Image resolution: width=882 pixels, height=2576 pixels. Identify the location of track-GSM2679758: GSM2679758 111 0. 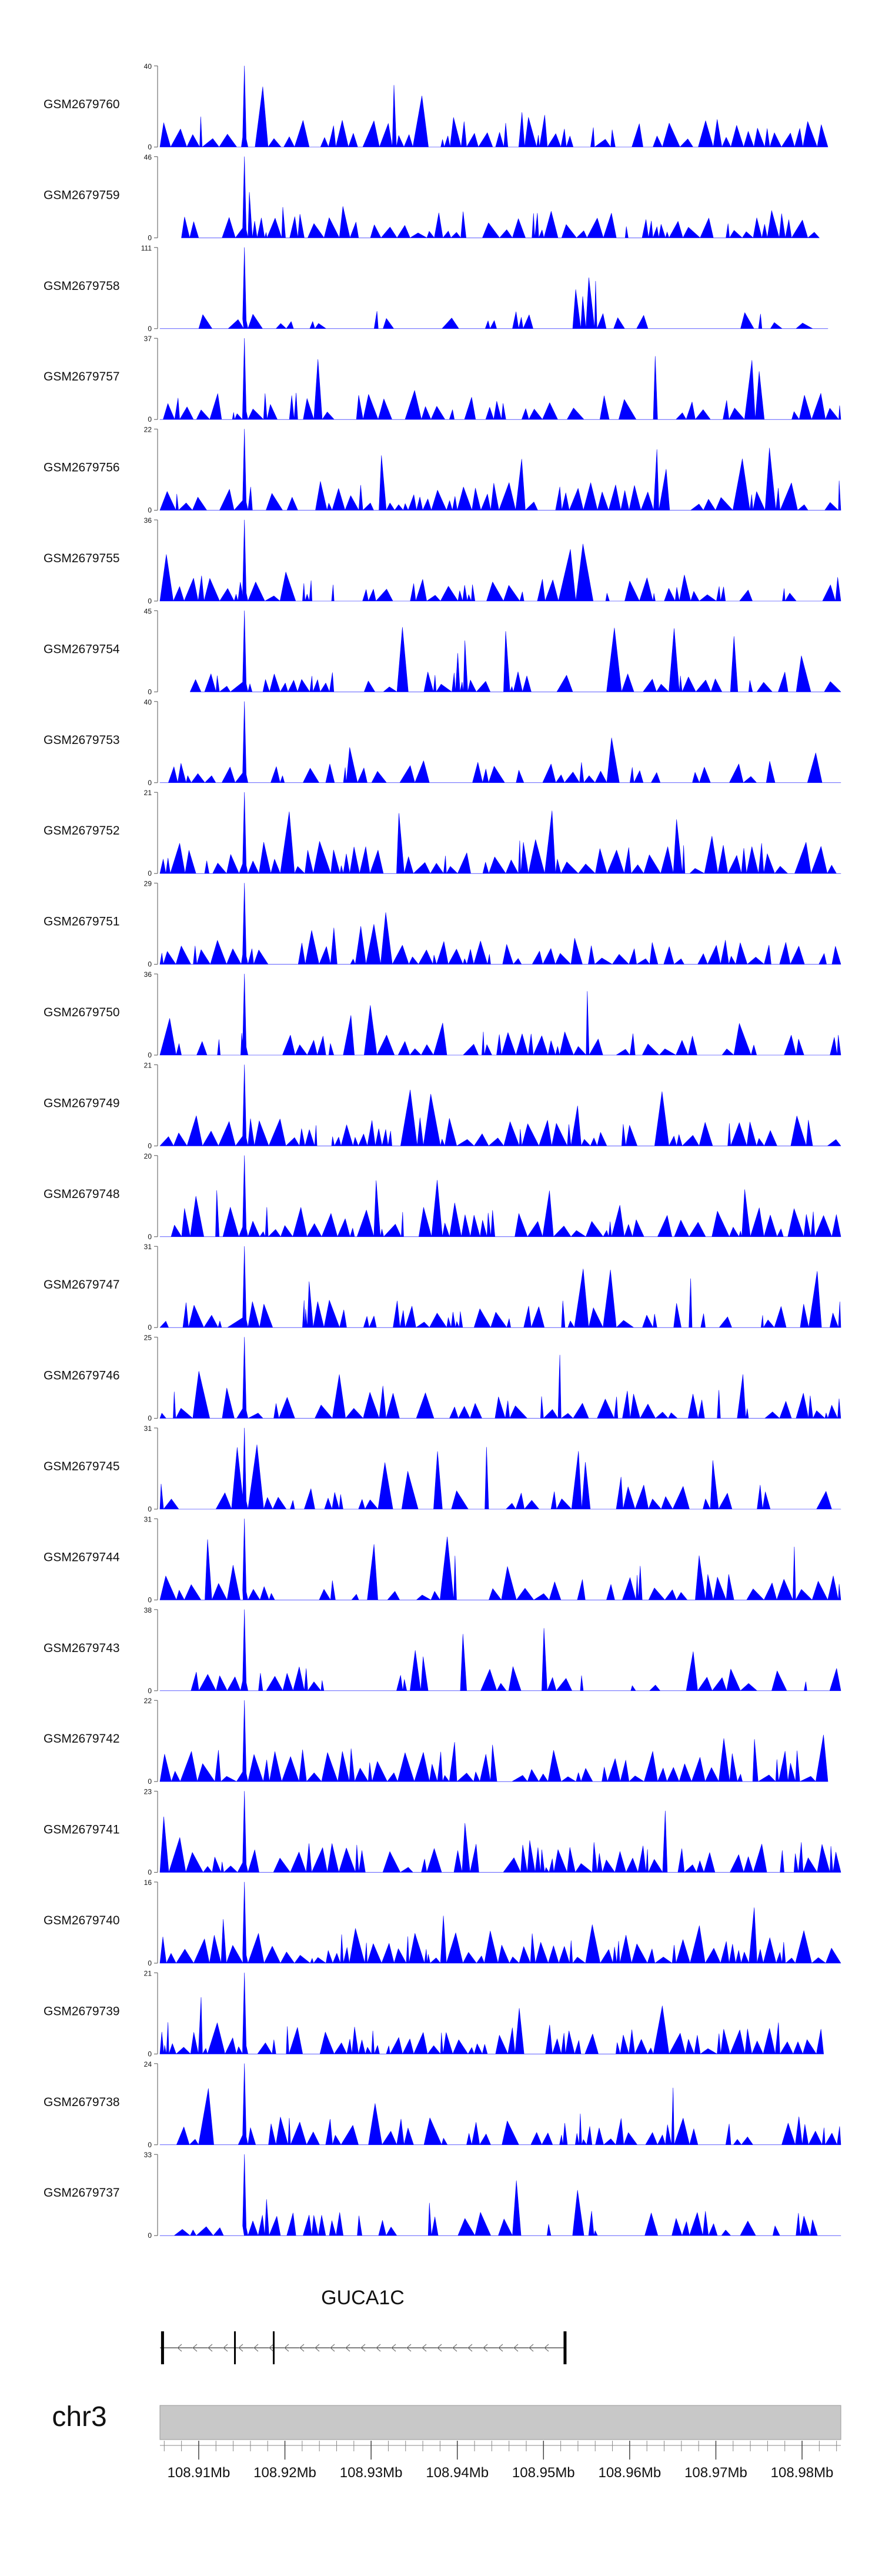
(436, 288).